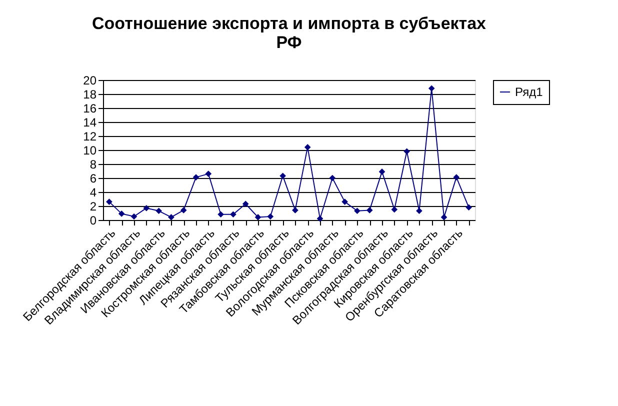 Image resolution: width=618 pixels, height=406 pixels. Describe the element at coordinates (93, 179) in the screenshot. I see `y-tick-label: 6` at that location.